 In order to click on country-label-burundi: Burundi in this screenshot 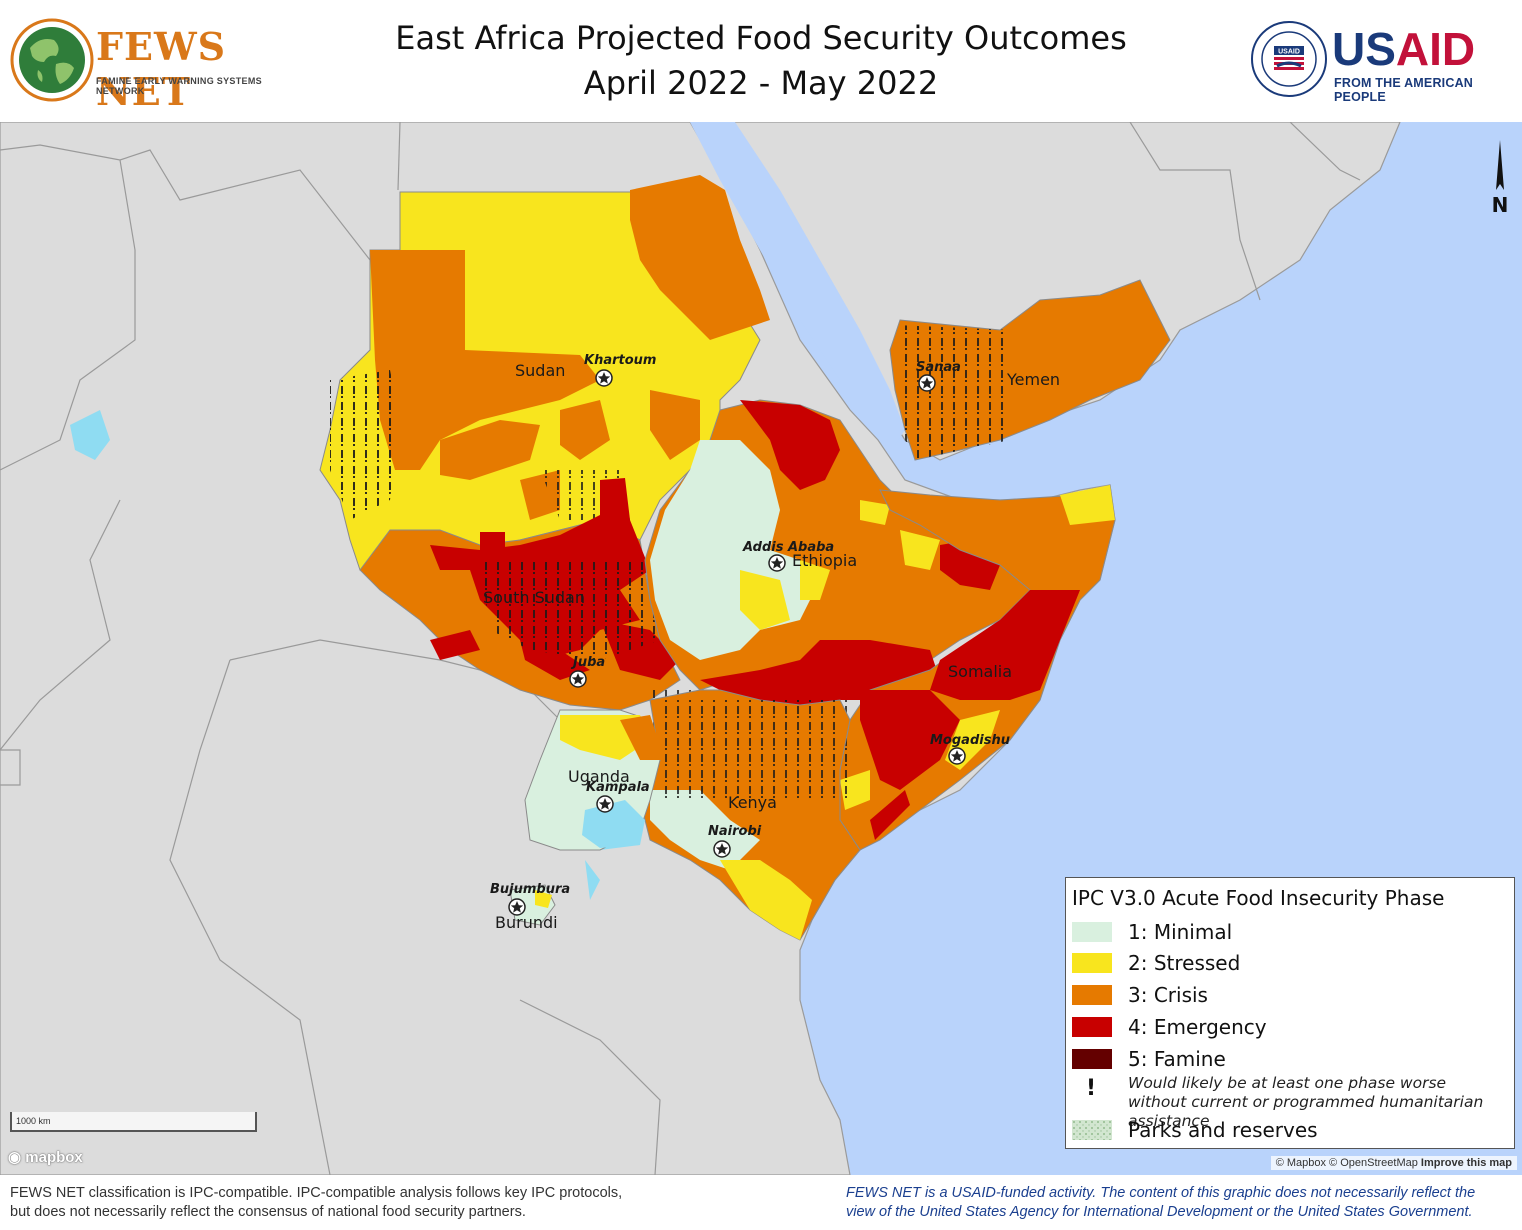, I will do `click(526, 922)`.